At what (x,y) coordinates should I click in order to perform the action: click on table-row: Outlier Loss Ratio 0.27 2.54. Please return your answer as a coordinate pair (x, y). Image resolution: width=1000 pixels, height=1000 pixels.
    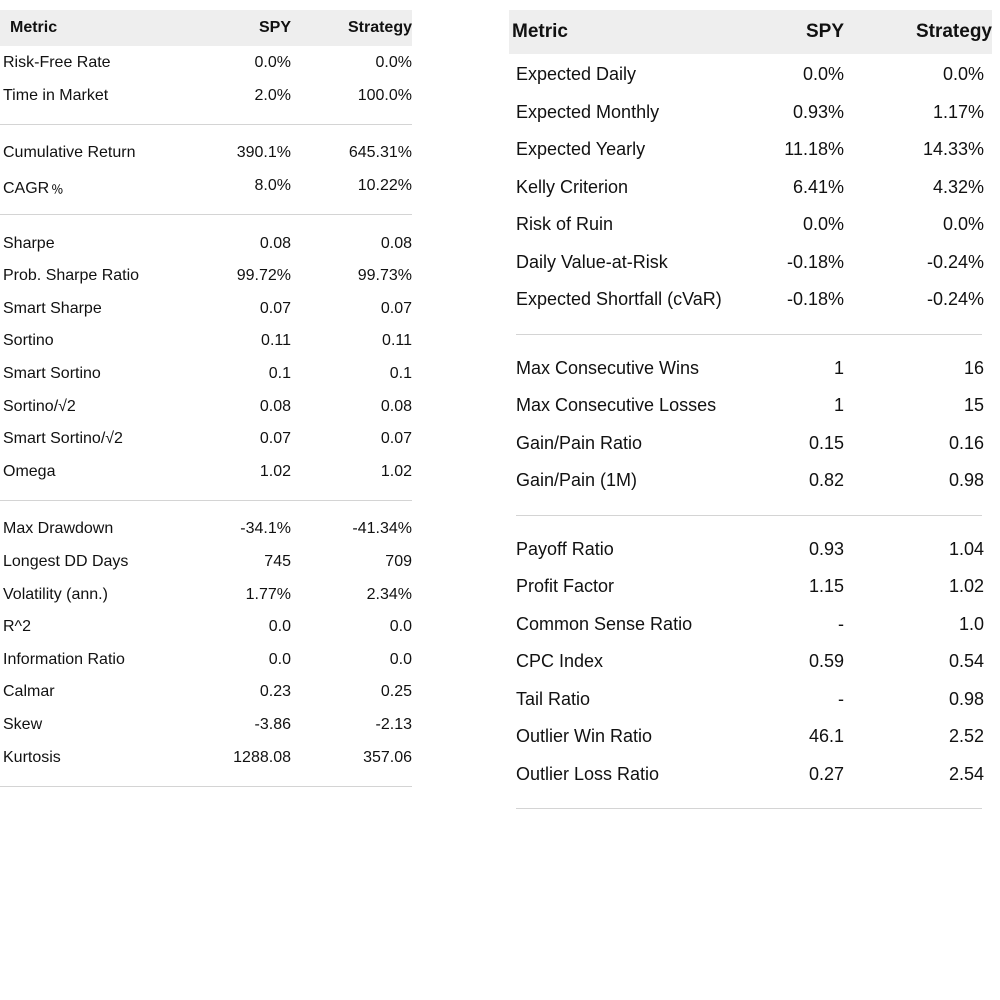
    Looking at the image, I should click on (750, 775).